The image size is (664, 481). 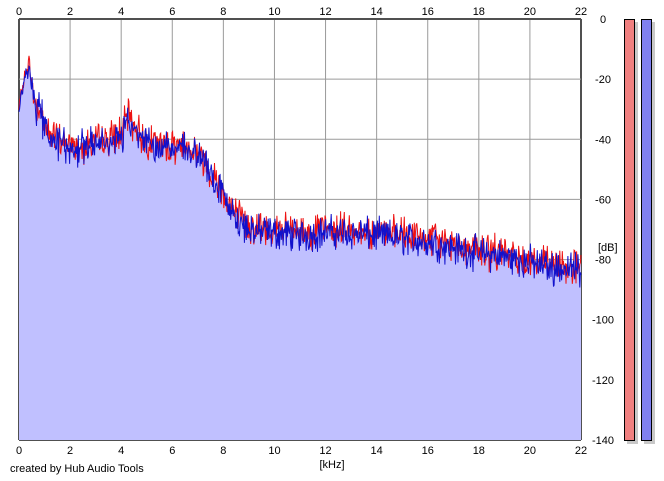 What do you see at coordinates (325, 12) in the screenshot?
I see `x-tick-label-top: 12` at bounding box center [325, 12].